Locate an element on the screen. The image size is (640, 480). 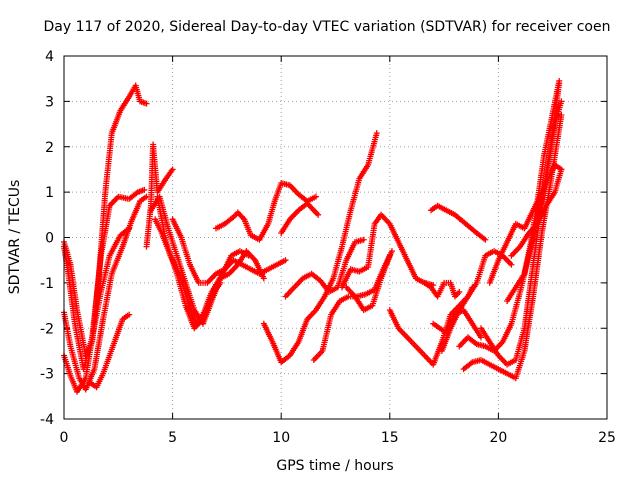
y-axis-label: SDTVAR / TECUs is located at coordinates (15, 237).